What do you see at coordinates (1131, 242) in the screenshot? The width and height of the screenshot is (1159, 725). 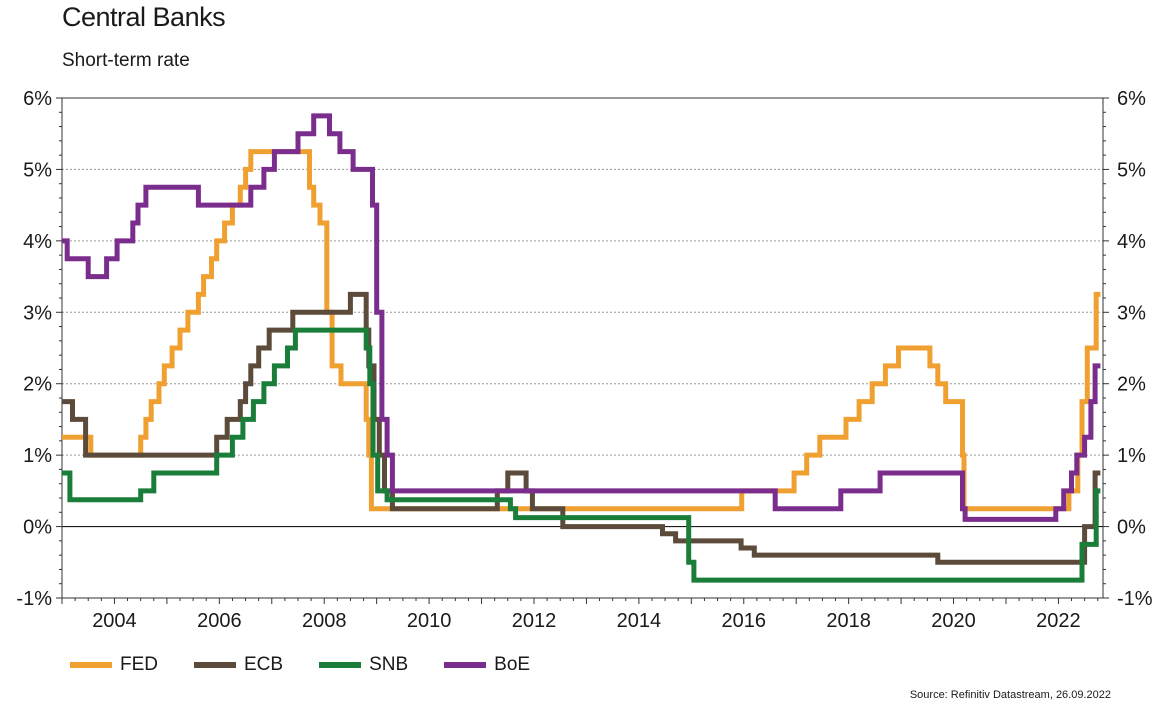 I see `y-tick-label-right: 4%` at bounding box center [1131, 242].